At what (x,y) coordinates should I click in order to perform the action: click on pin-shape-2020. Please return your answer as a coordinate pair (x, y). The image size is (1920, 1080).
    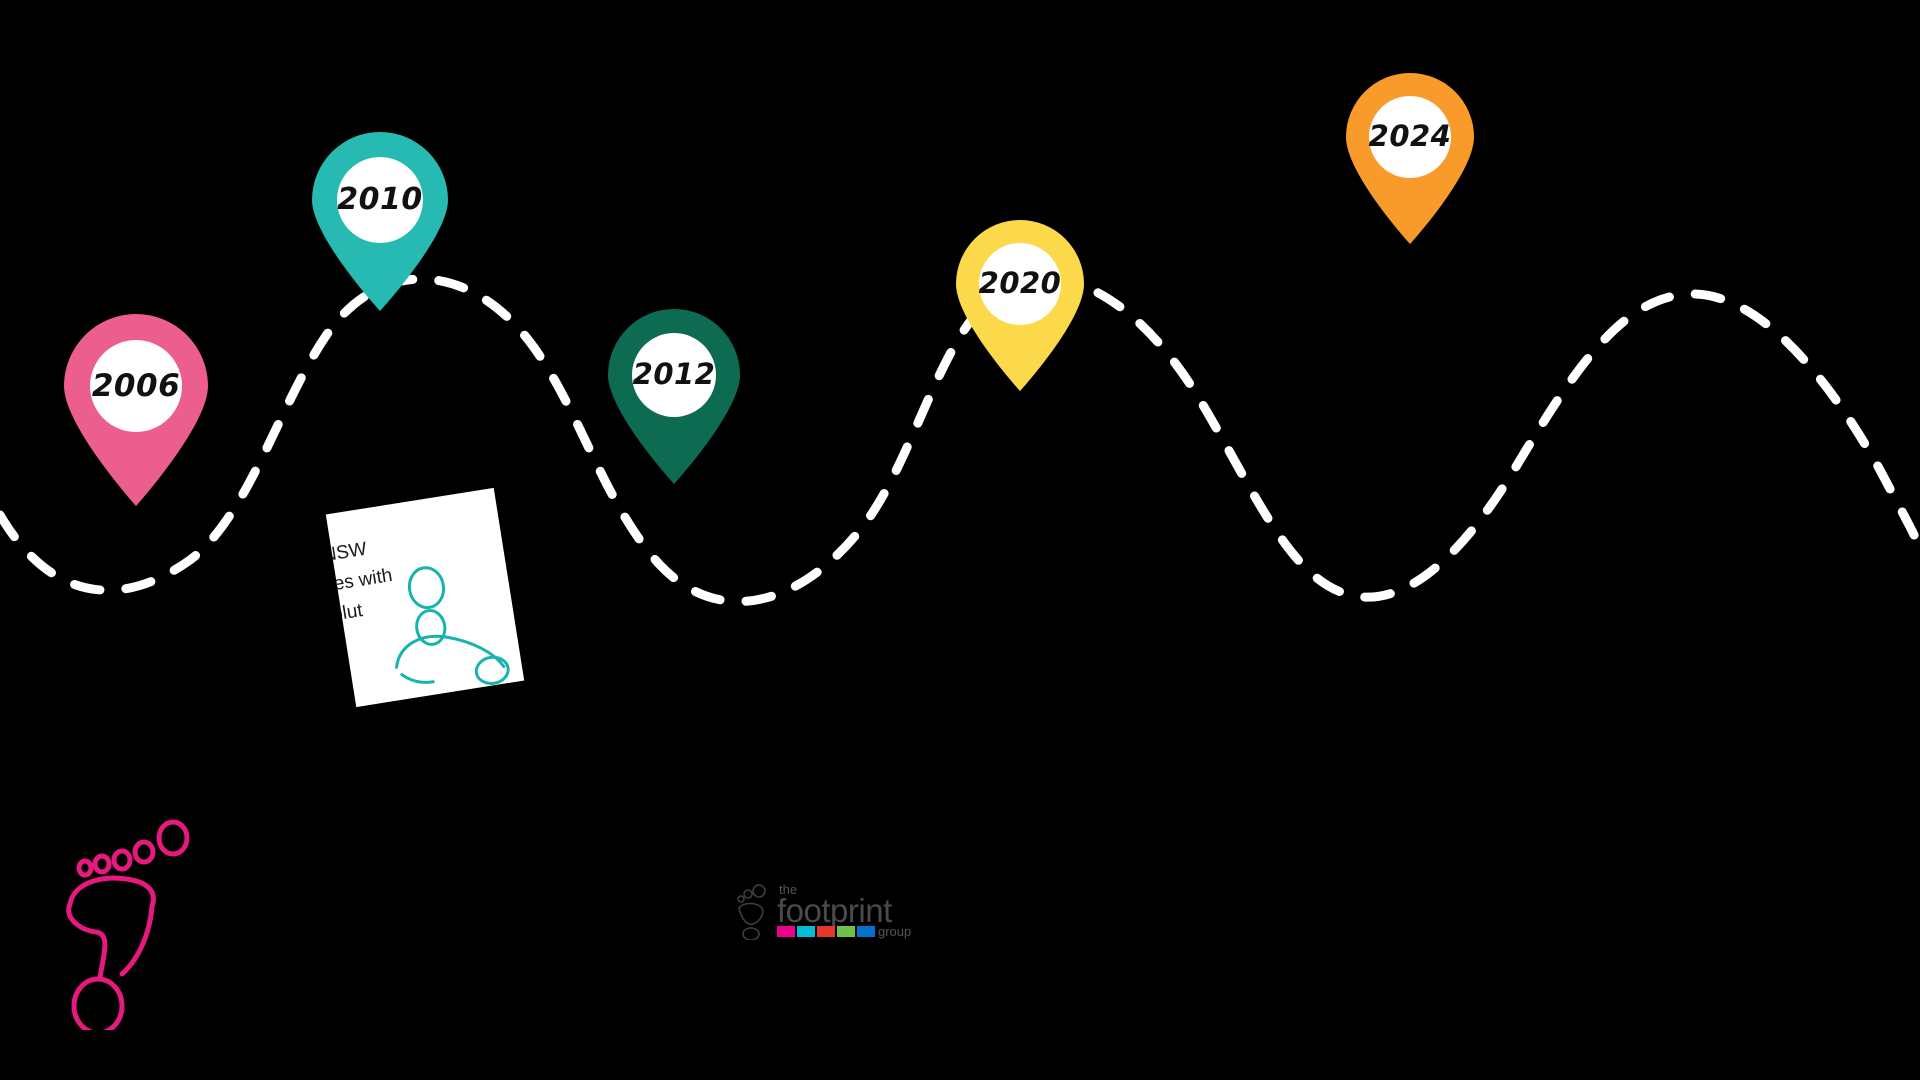
    Looking at the image, I should click on (1020, 305).